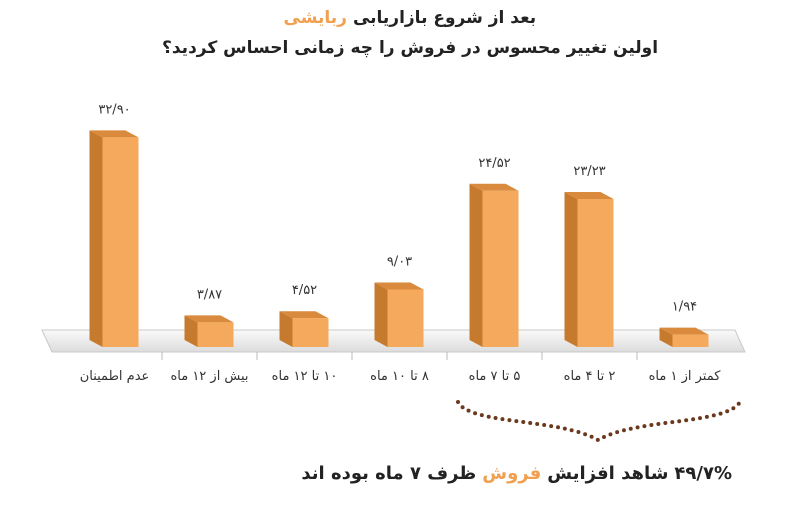 This screenshot has width=800, height=507. What do you see at coordinates (608, 473) in the screenshot?
I see `annotation-part: شاهد افزایش` at bounding box center [608, 473].